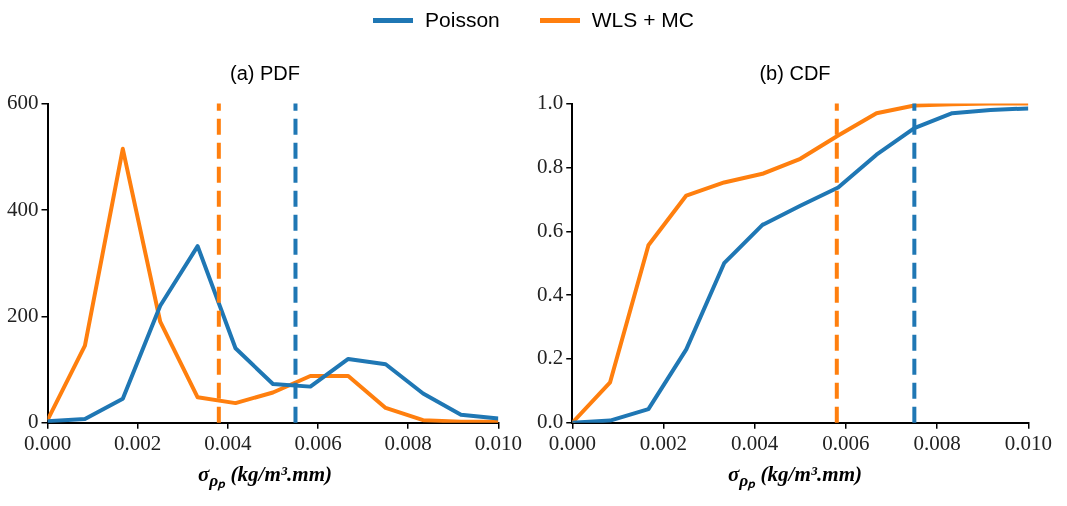  What do you see at coordinates (550, 165) in the screenshot?
I see `y-tick-label: 0.8` at bounding box center [550, 165].